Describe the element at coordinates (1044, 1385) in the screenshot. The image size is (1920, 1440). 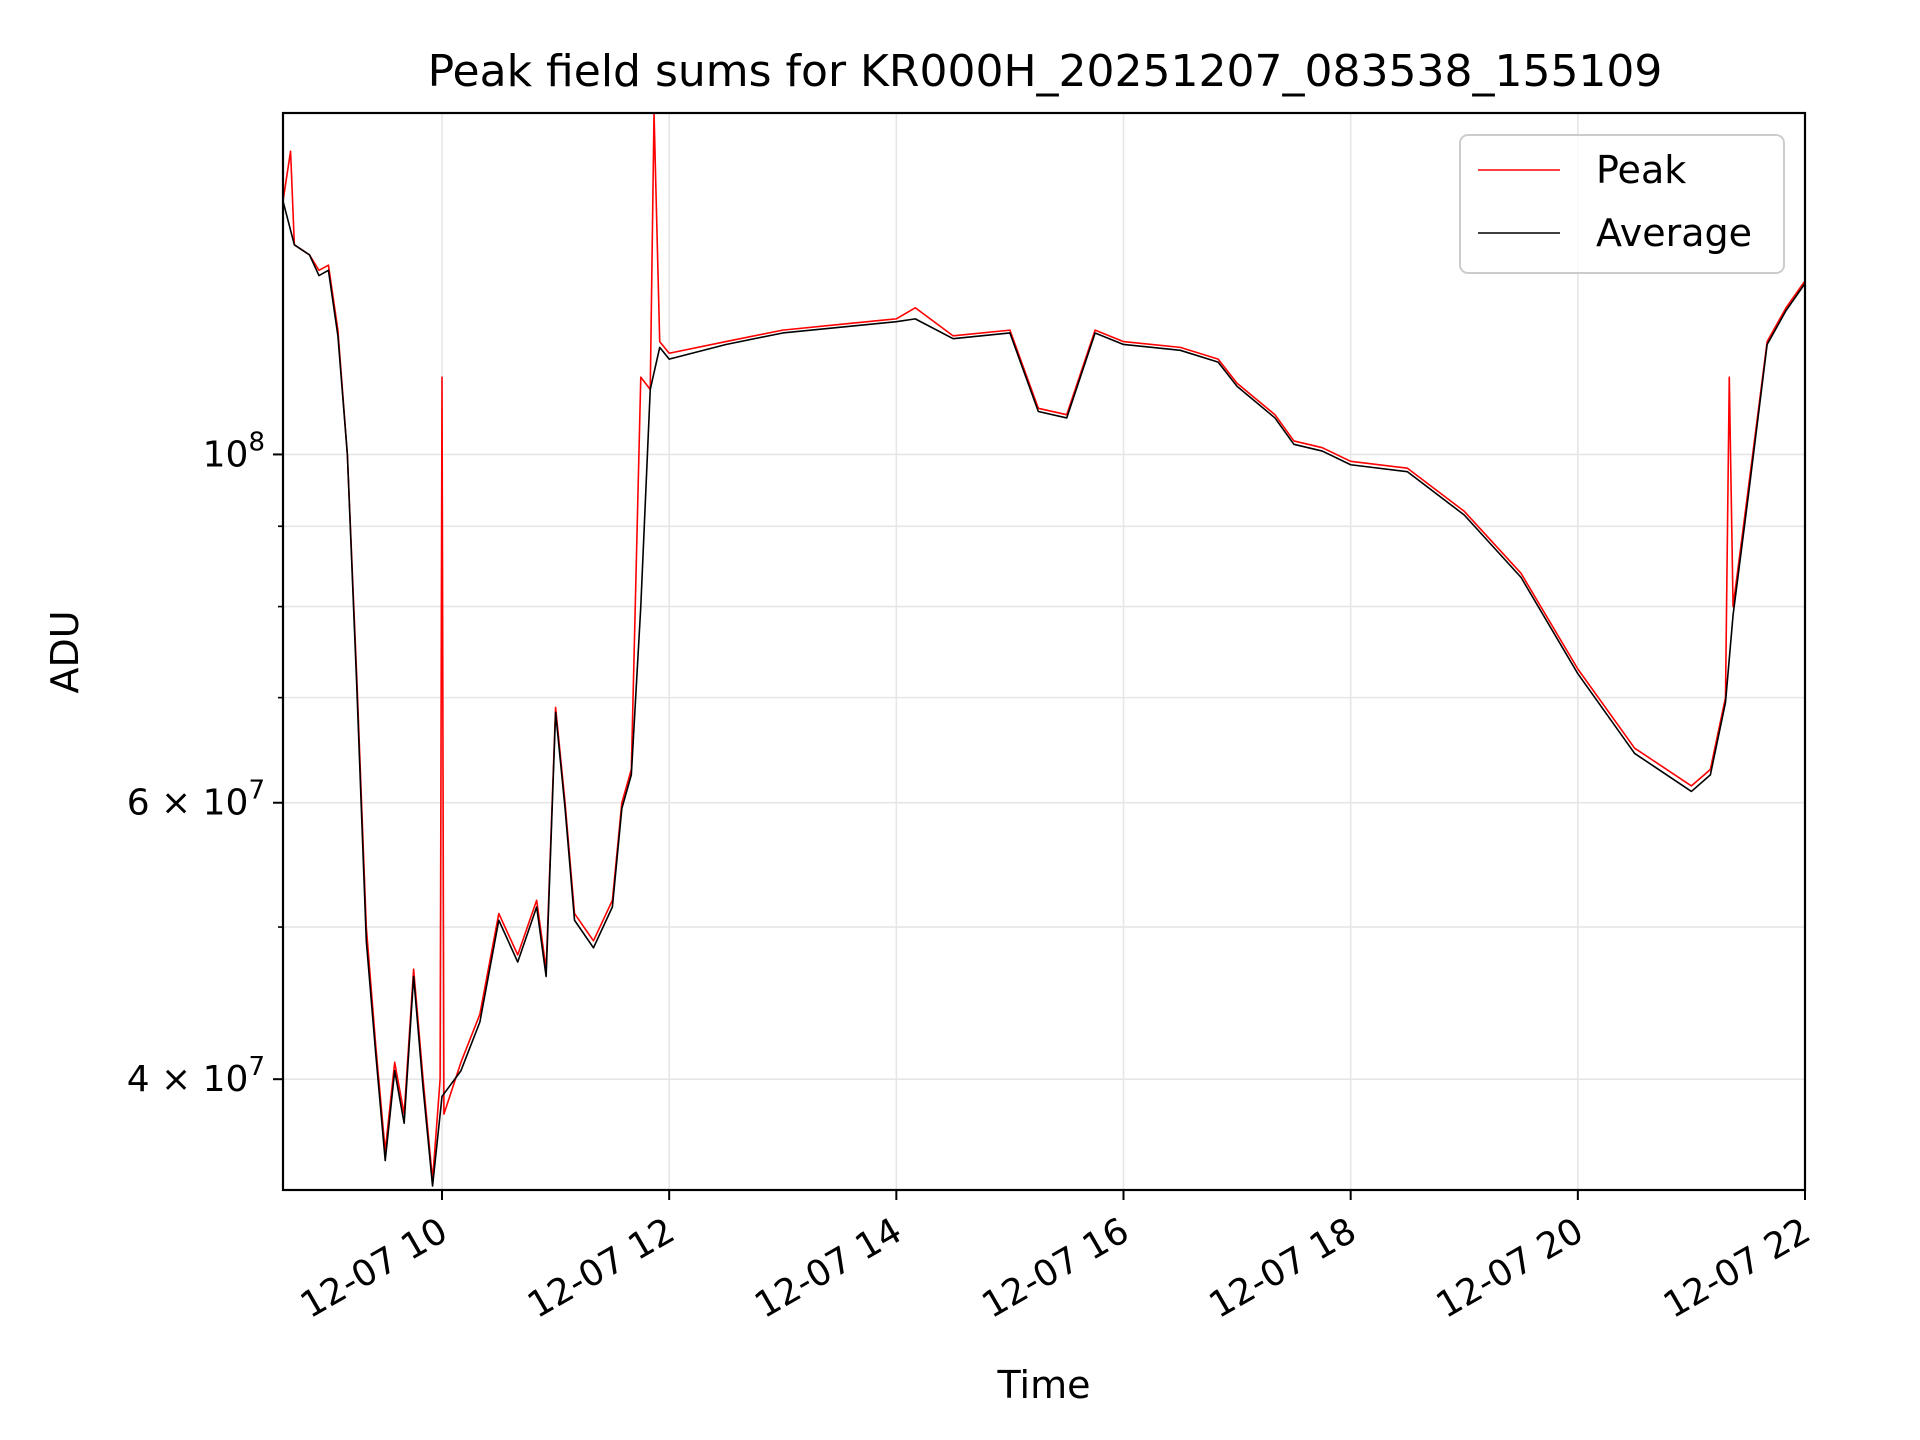
I see `x-axis-label: Time` at that location.